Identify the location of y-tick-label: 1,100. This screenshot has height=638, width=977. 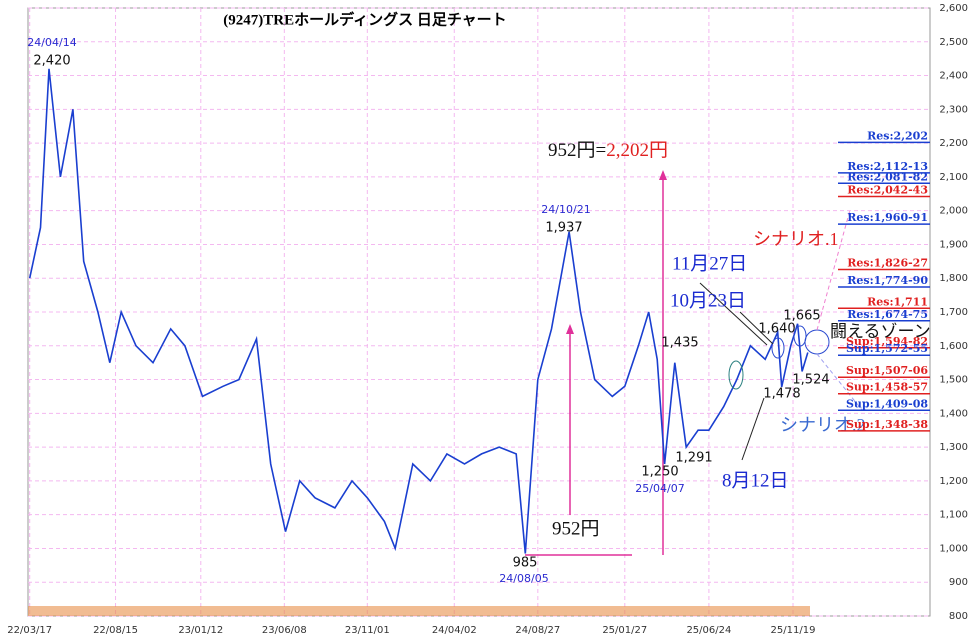
(953, 515).